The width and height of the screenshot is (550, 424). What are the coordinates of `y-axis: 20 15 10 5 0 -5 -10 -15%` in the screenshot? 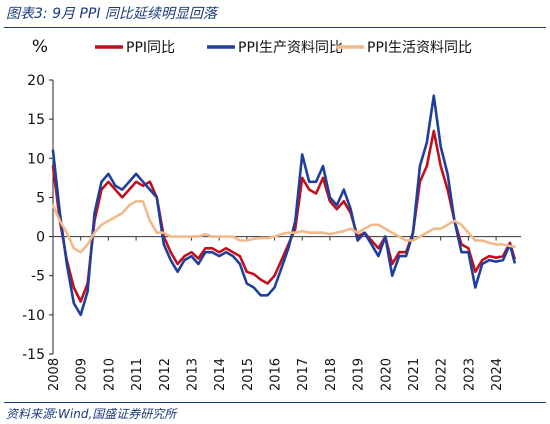 It's located at (38, 200).